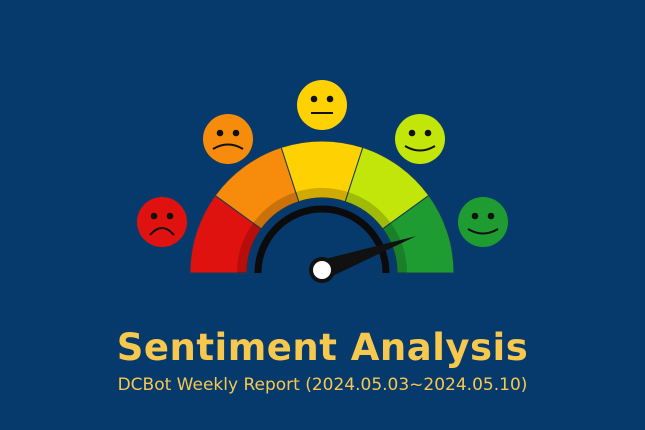  I want to click on gauge-inner-arc, so click(322, 239).